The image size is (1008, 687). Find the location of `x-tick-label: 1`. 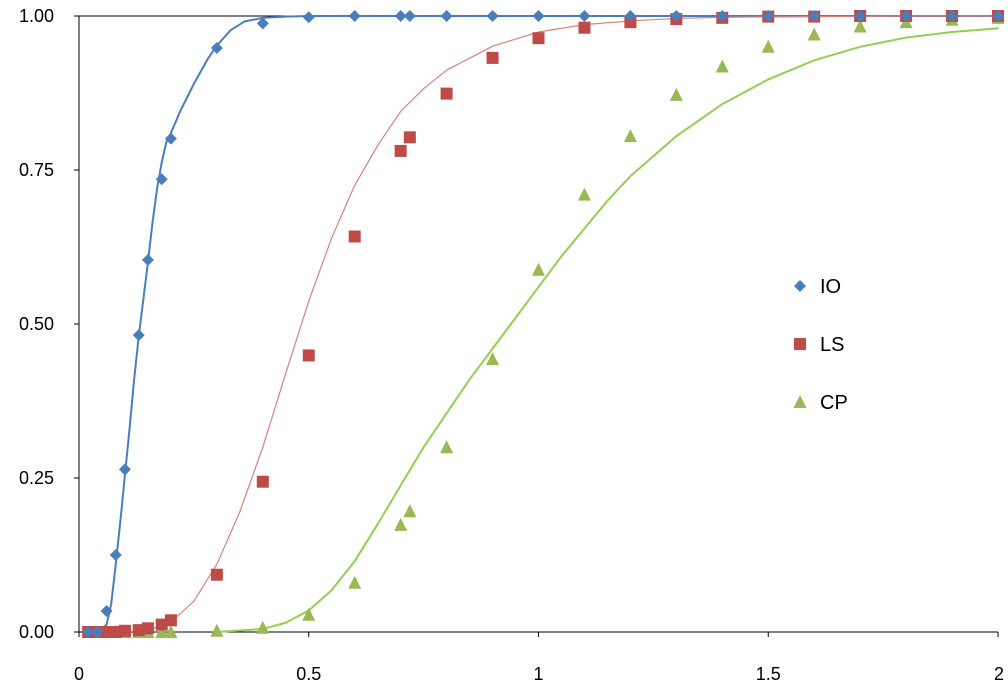

x-tick-label: 1 is located at coordinates (538, 674).